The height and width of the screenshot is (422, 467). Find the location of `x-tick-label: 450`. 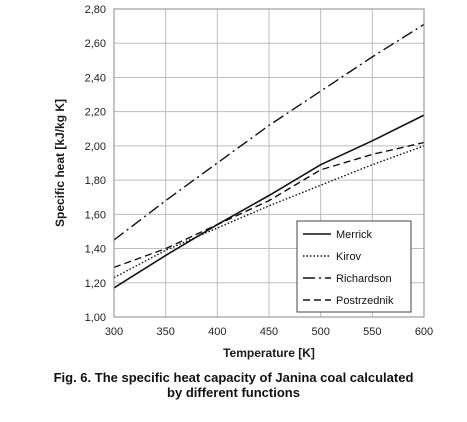

x-tick-label: 450 is located at coordinates (269, 332).